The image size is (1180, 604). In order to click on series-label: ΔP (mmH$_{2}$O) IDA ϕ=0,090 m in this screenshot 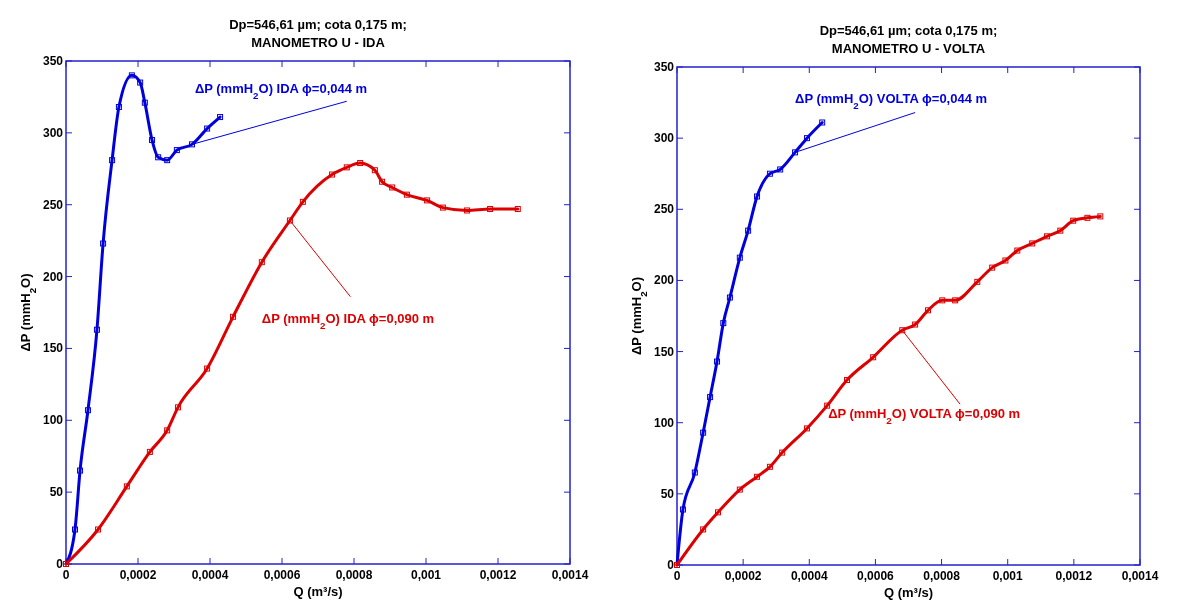, I will do `click(348, 320)`.